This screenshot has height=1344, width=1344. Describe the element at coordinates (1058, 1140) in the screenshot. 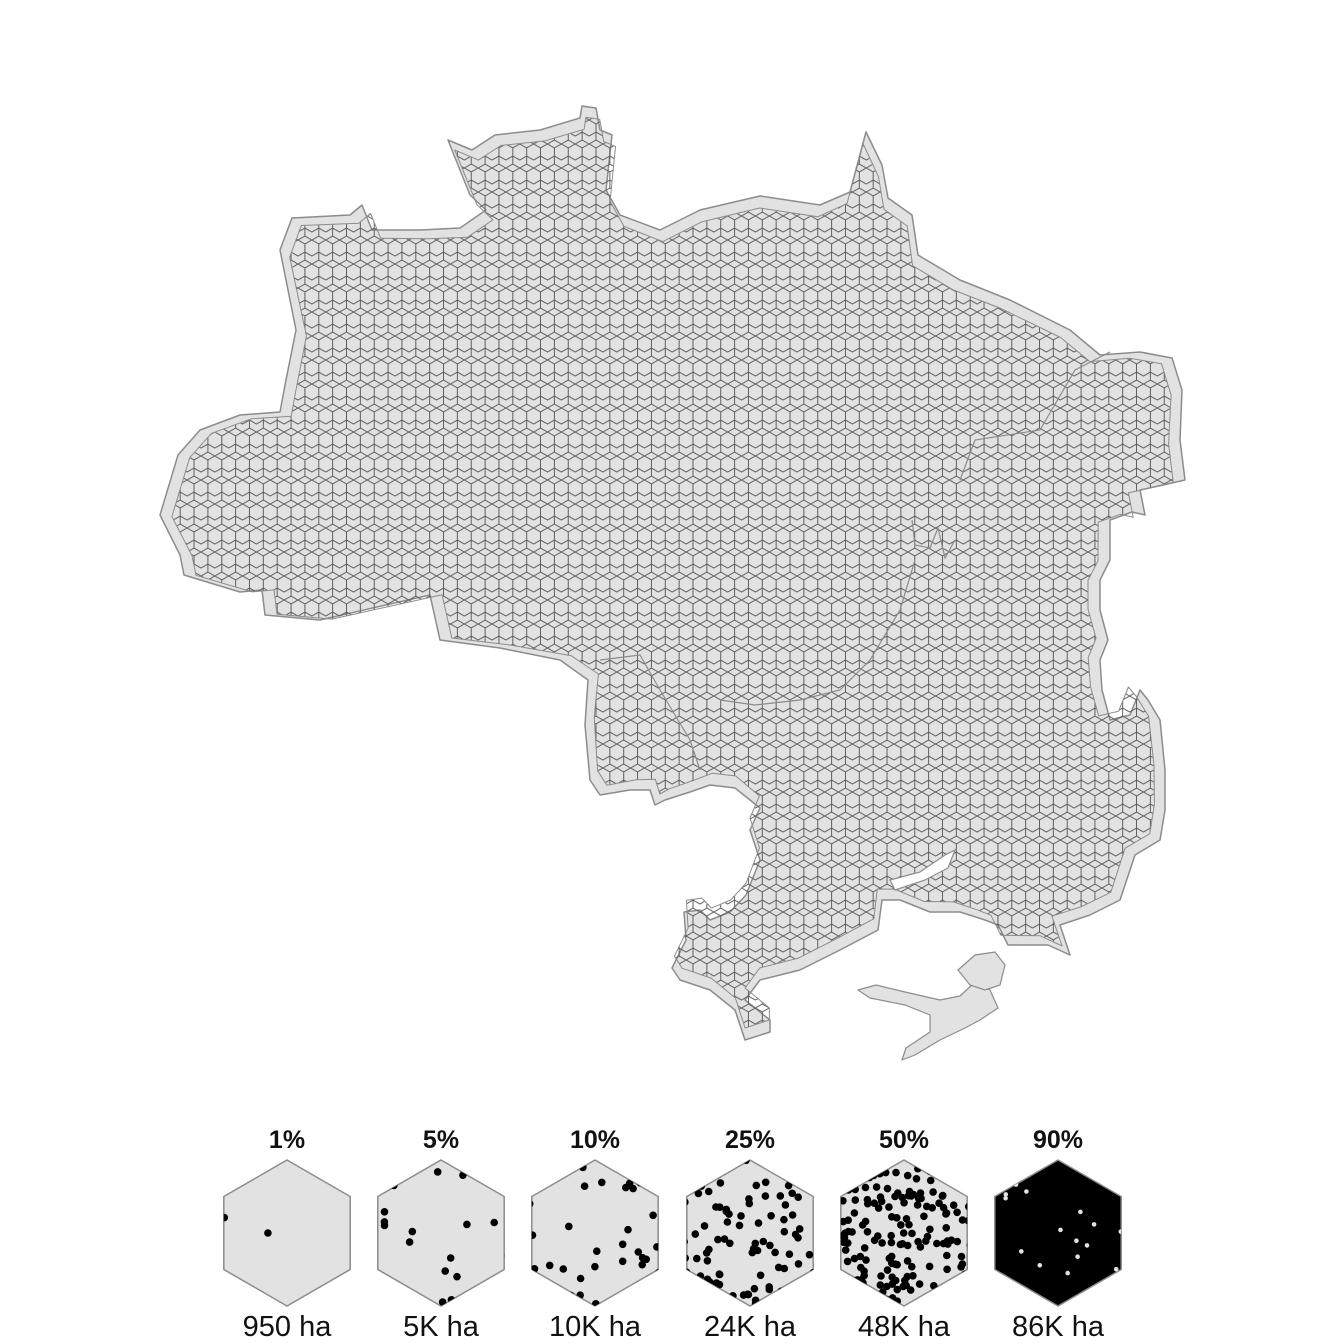

I see `legend-percent-label: 90%` at that location.